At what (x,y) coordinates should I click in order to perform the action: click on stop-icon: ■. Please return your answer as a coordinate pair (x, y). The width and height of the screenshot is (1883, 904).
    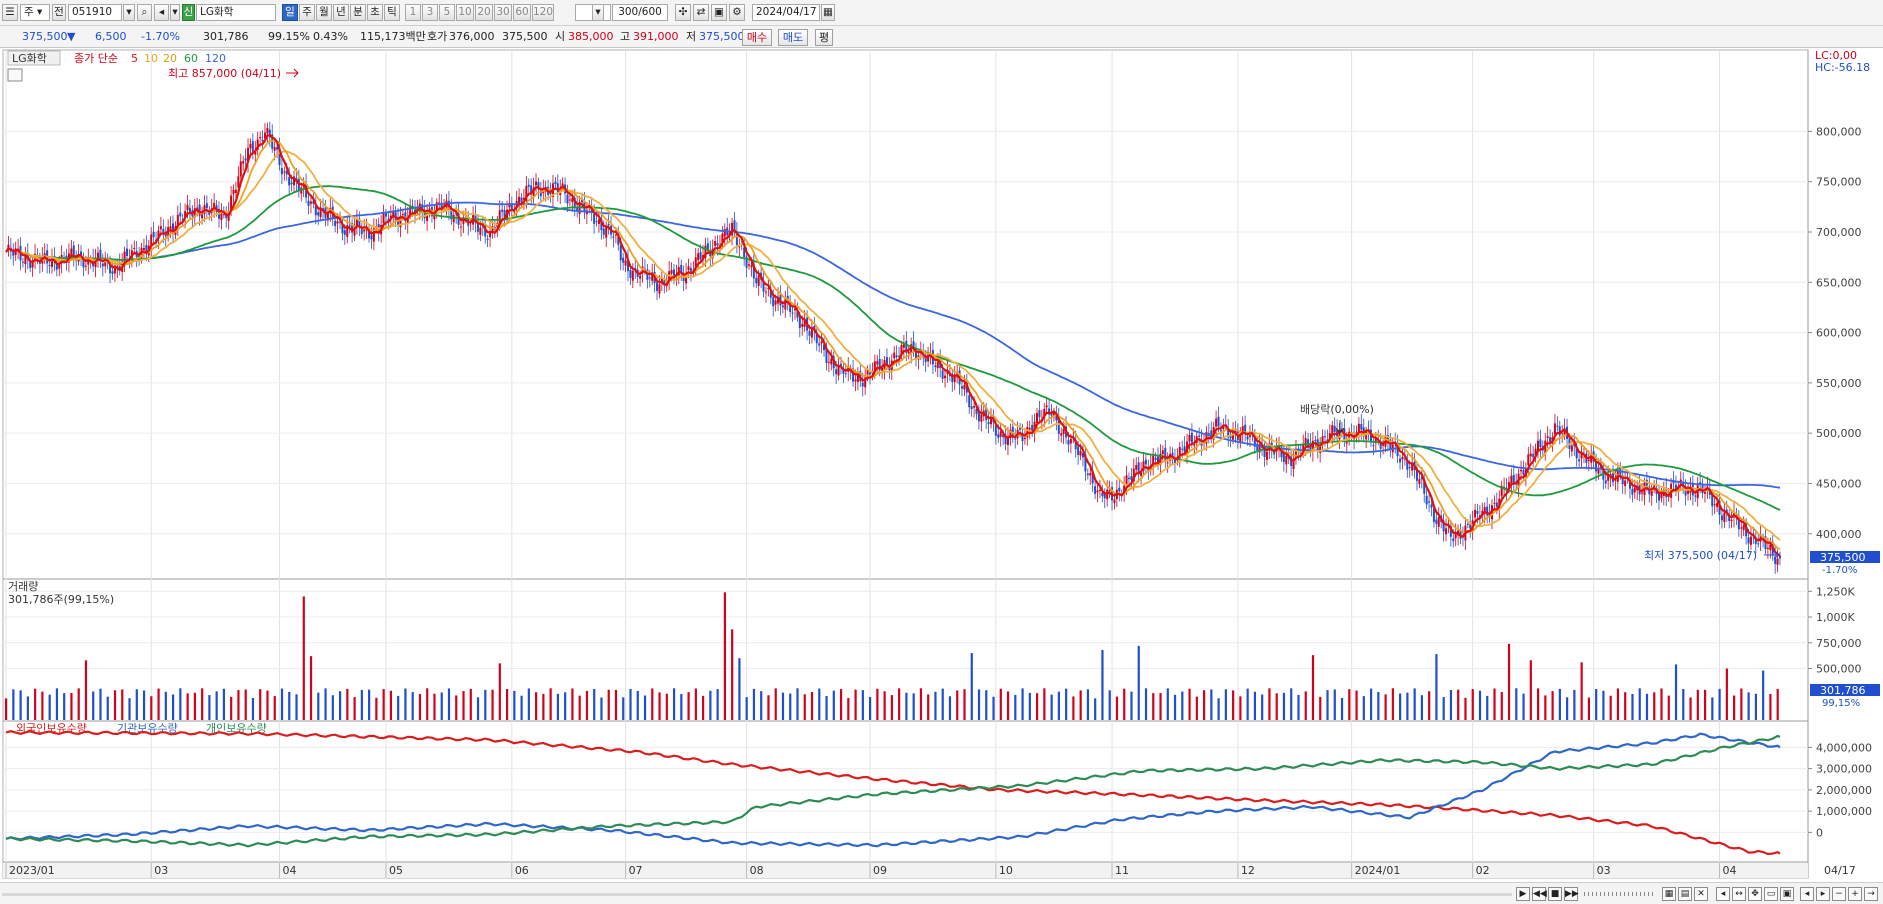
    Looking at the image, I should click on (1555, 894).